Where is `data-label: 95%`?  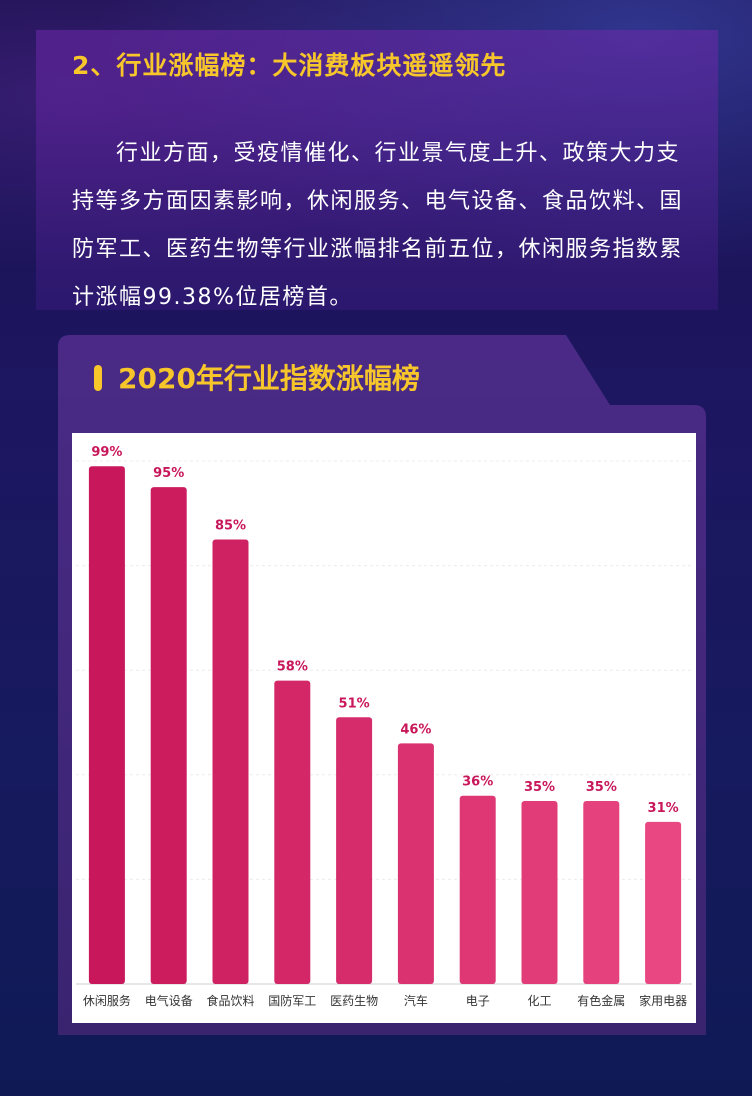
data-label: 95% is located at coordinates (168, 473).